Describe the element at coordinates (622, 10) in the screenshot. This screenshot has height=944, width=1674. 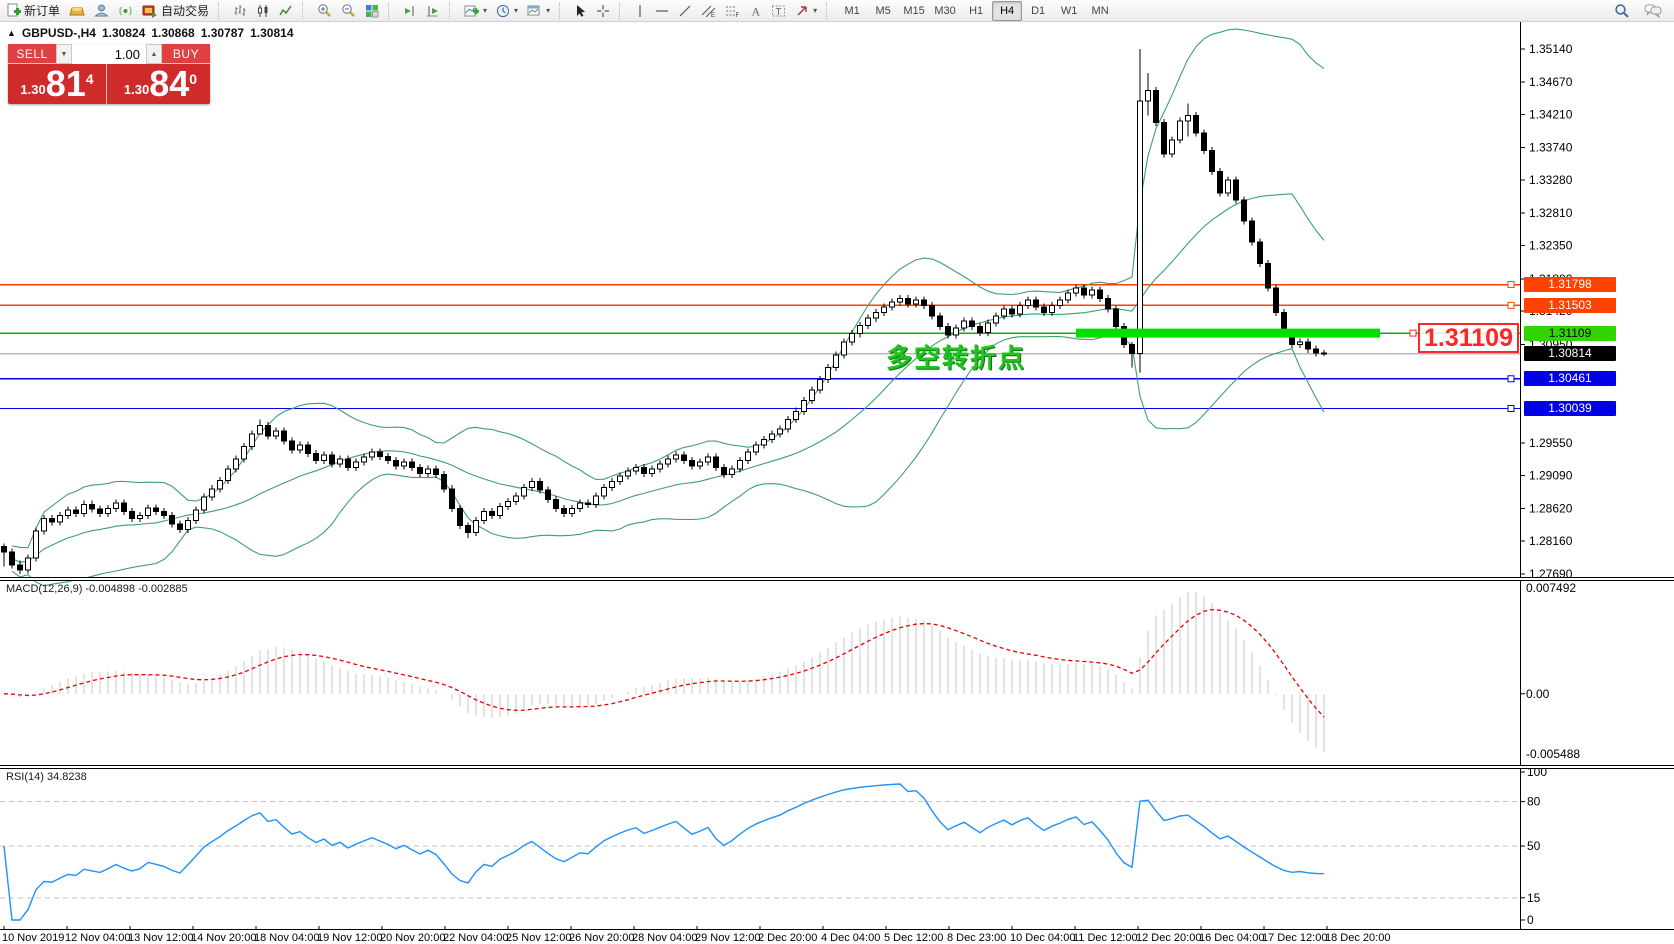
I see `toolbar-separator` at that location.